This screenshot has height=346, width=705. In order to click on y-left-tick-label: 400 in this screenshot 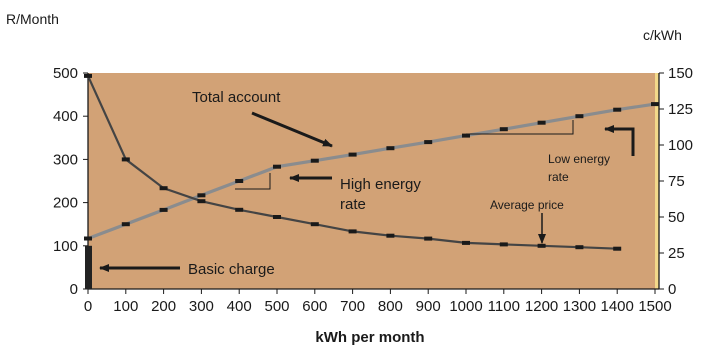, I will do `click(65, 116)`.